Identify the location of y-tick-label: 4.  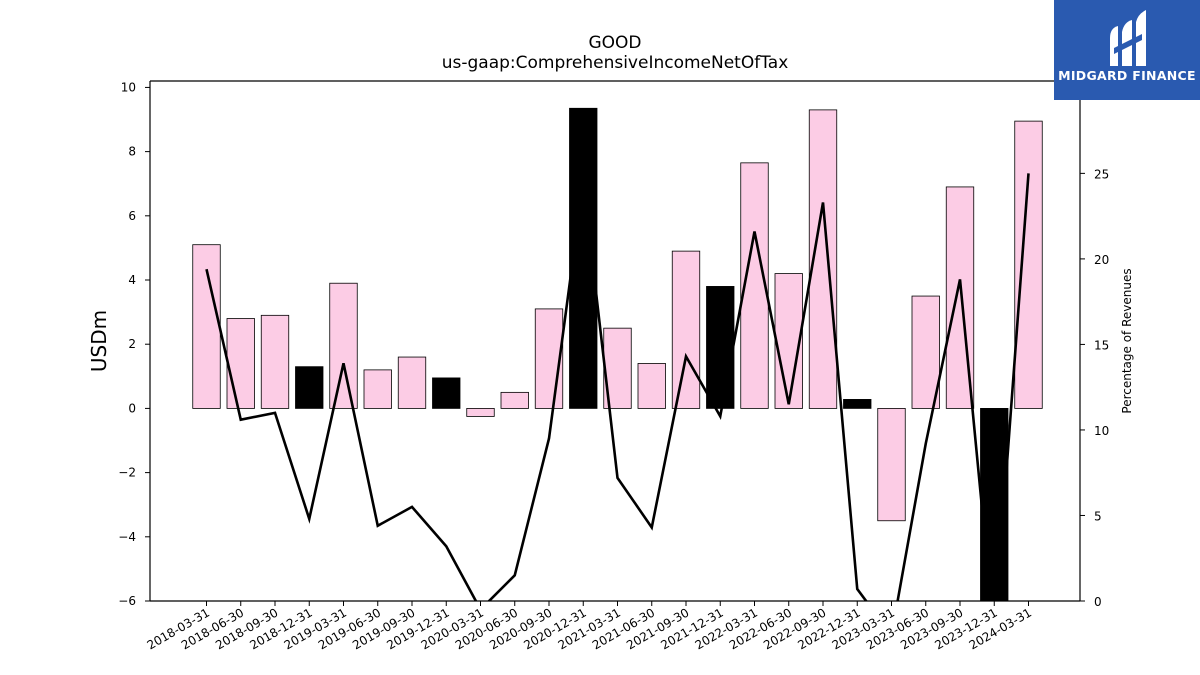
(132, 280).